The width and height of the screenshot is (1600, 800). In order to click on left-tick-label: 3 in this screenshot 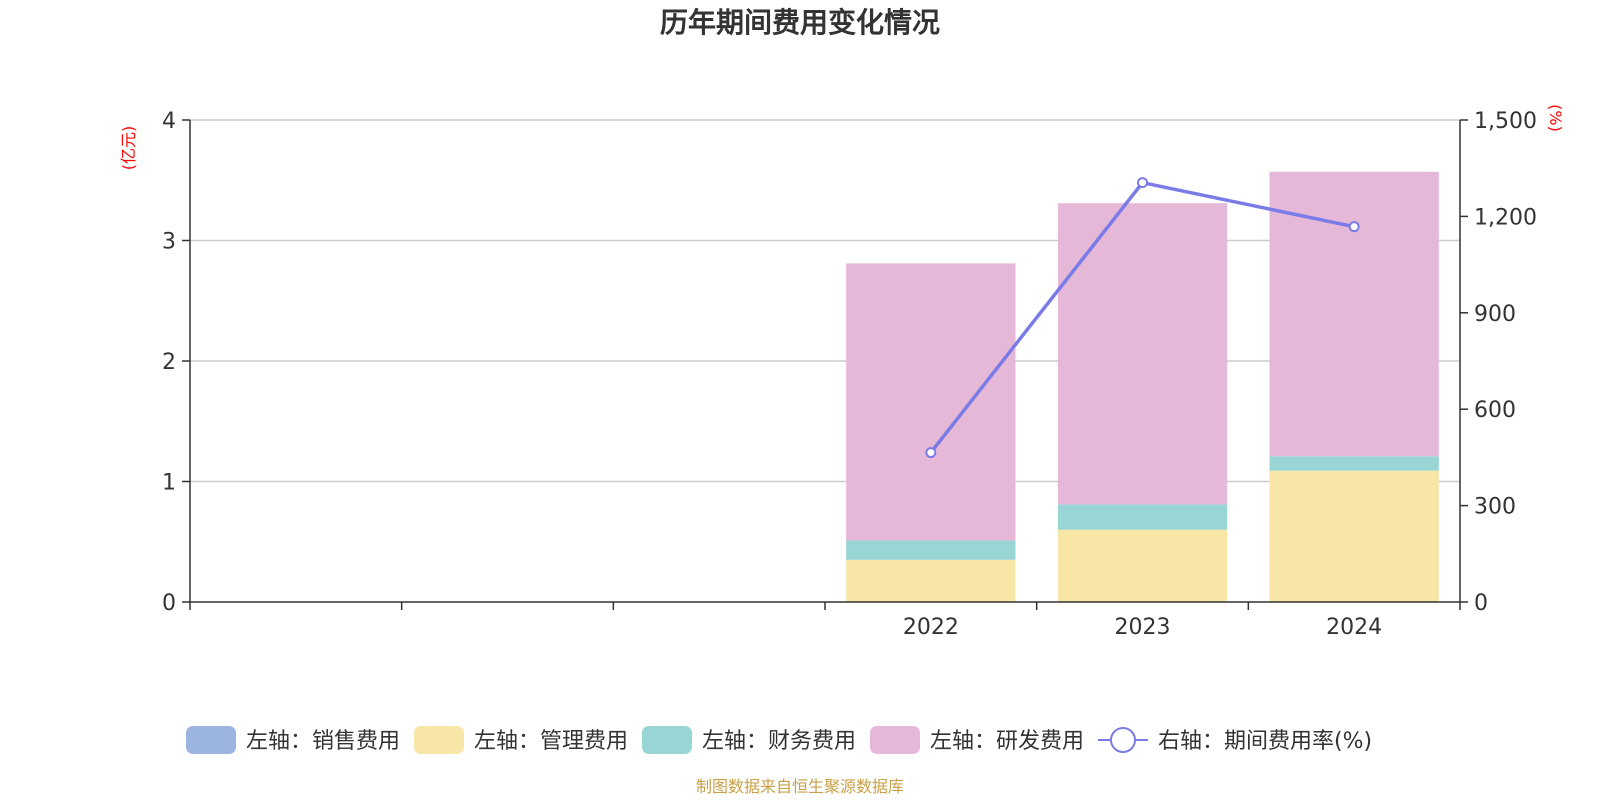, I will do `click(169, 242)`.